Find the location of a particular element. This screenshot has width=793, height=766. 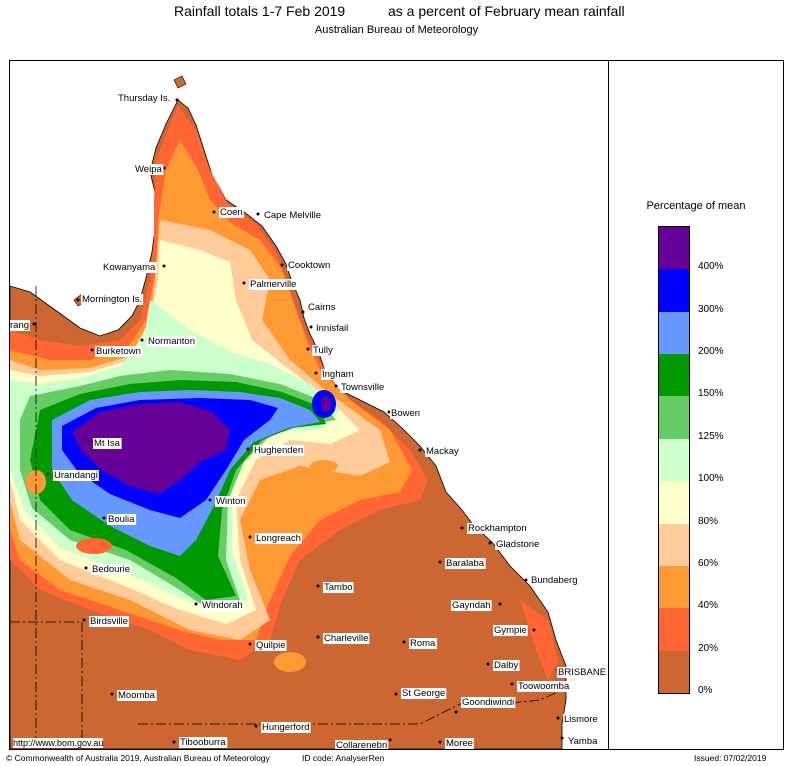

svg-text: Gladstone is located at coordinates (517, 544).